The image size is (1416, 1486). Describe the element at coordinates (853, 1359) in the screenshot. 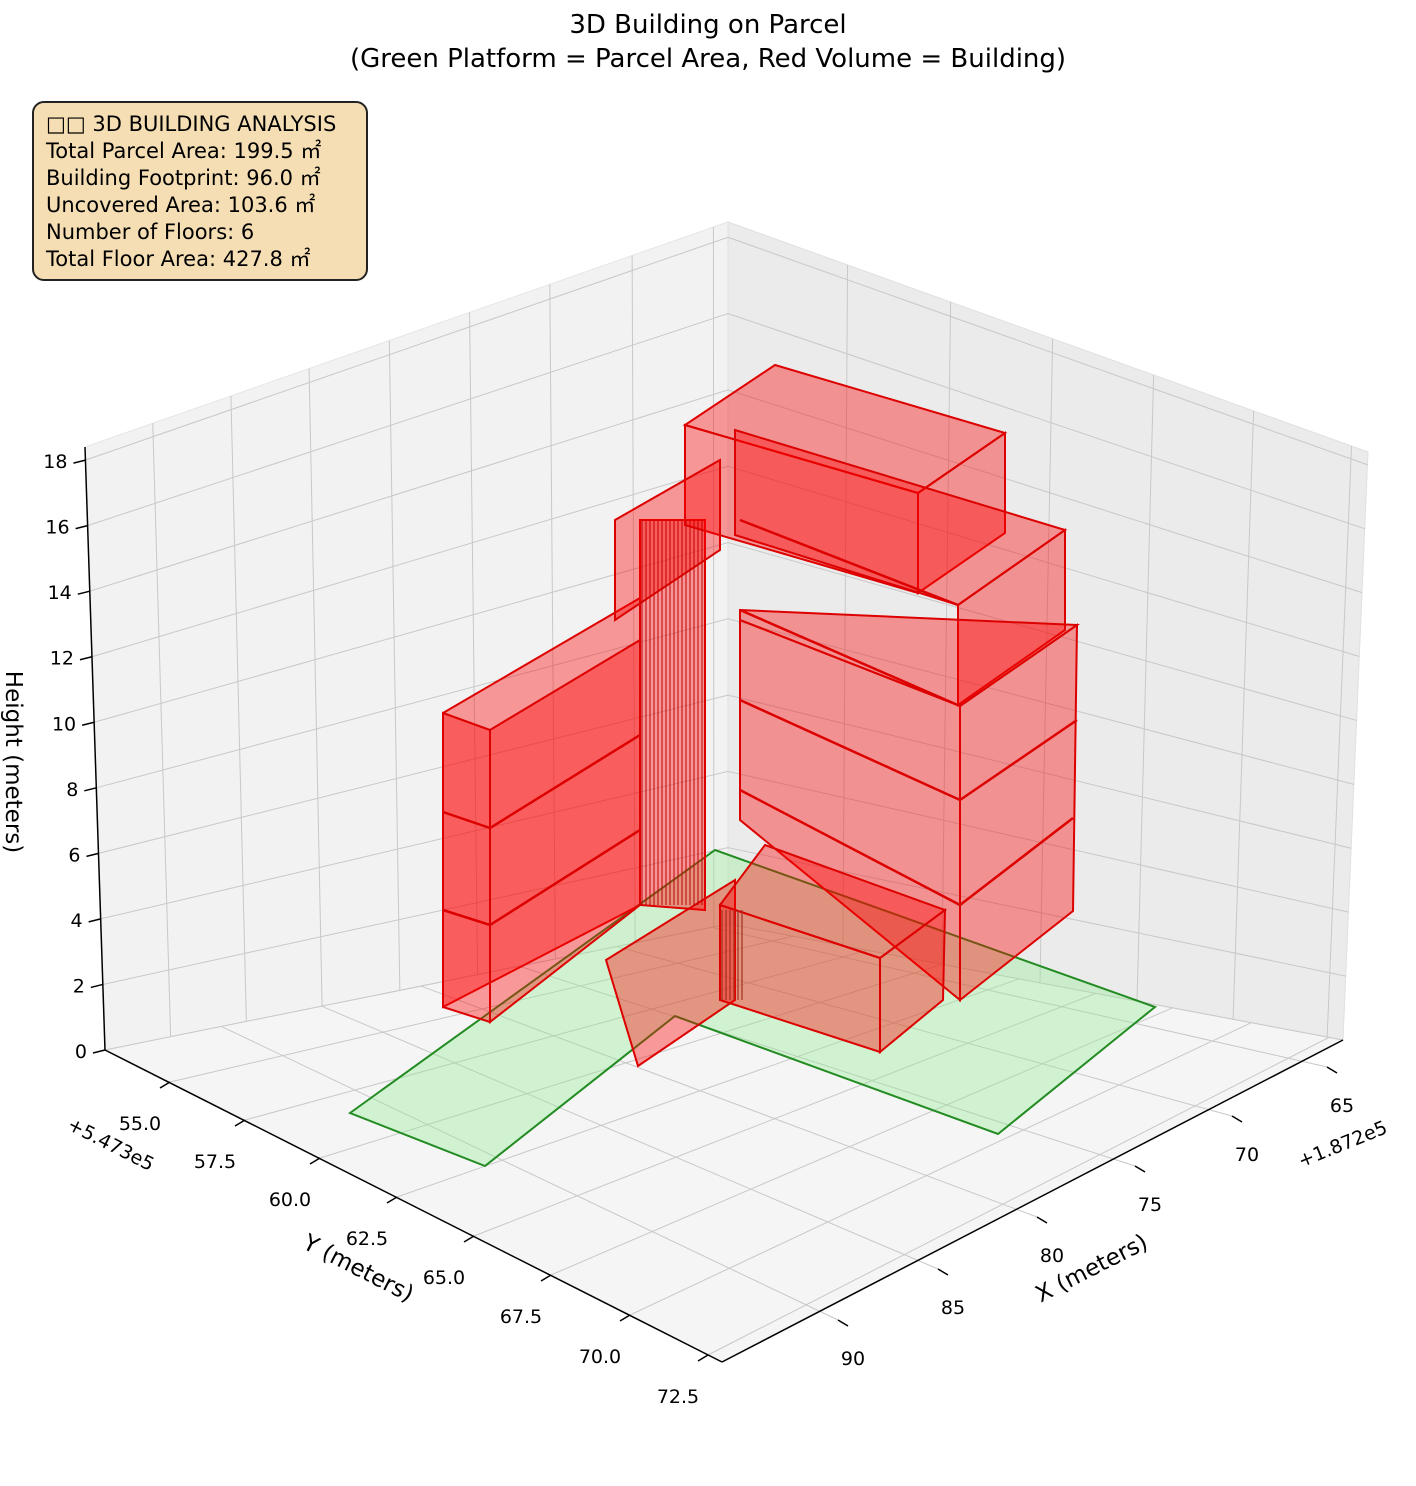

I see `x-tick-label: 90` at that location.